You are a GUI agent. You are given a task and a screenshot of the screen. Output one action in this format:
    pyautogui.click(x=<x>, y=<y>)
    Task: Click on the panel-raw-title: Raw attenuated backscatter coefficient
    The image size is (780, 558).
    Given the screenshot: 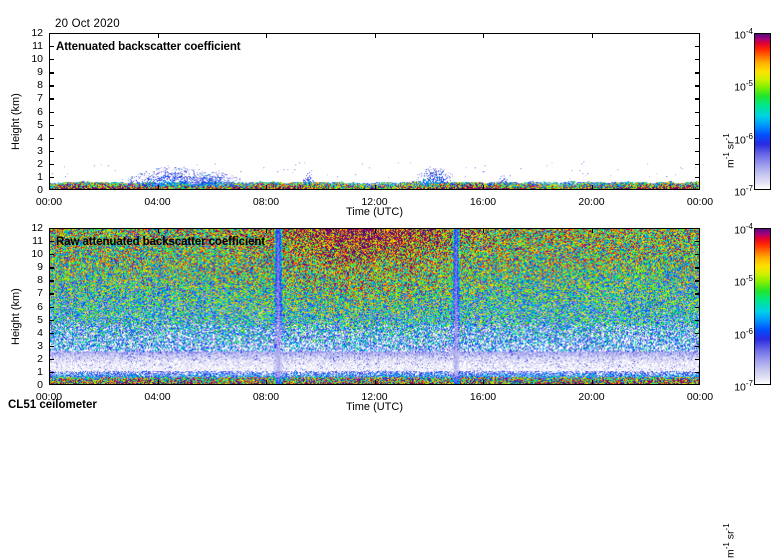 What is the action you would take?
    pyautogui.click(x=161, y=242)
    